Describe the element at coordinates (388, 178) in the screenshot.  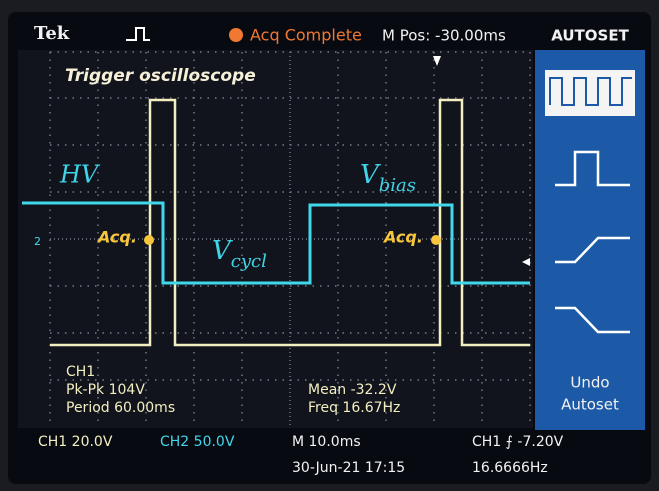
I see `annotation-vbias: Vbias` at that location.